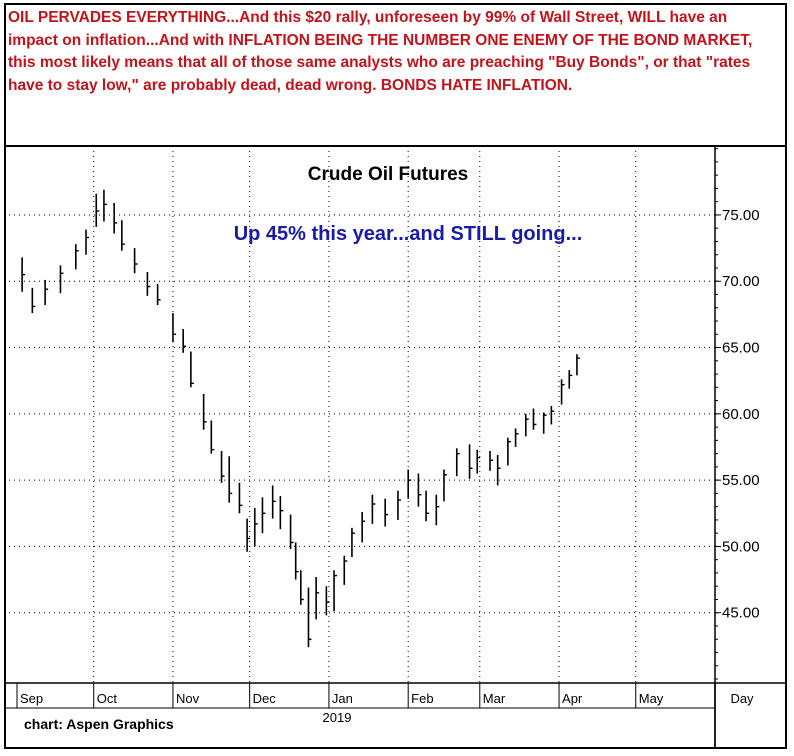 This screenshot has width=794, height=756. What do you see at coordinates (337, 717) in the screenshot?
I see `year-label: 2019` at bounding box center [337, 717].